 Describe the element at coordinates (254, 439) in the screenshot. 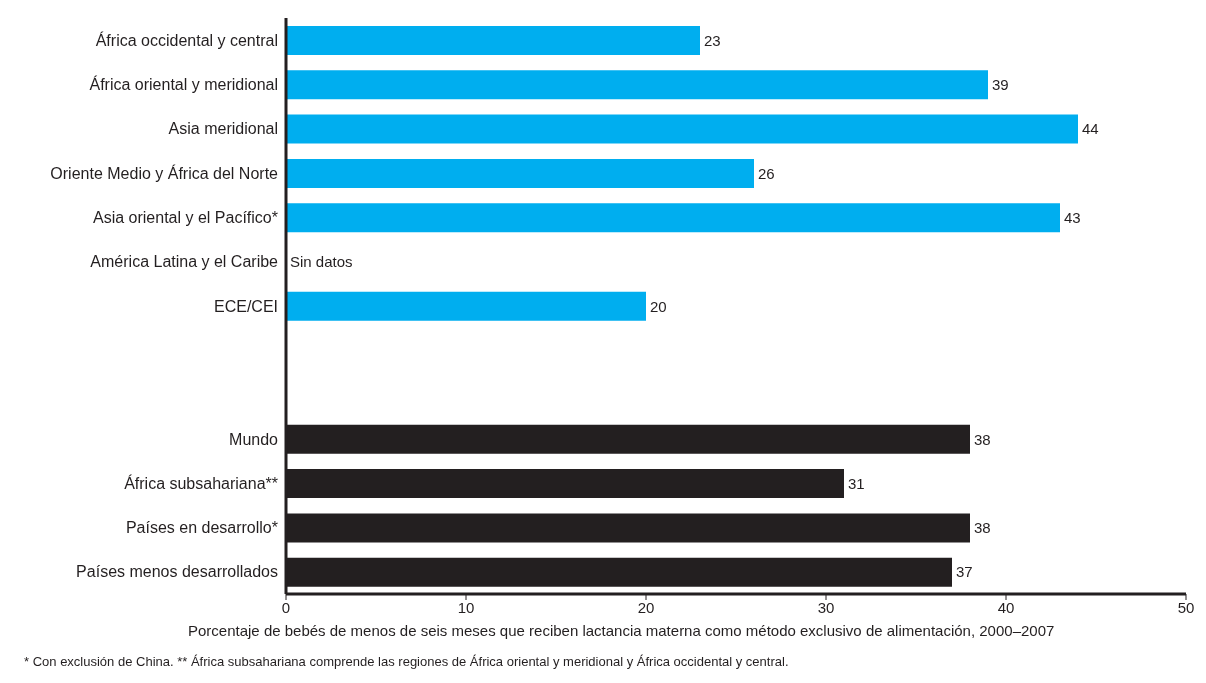

I see `y-tick-label: Mundo` at that location.